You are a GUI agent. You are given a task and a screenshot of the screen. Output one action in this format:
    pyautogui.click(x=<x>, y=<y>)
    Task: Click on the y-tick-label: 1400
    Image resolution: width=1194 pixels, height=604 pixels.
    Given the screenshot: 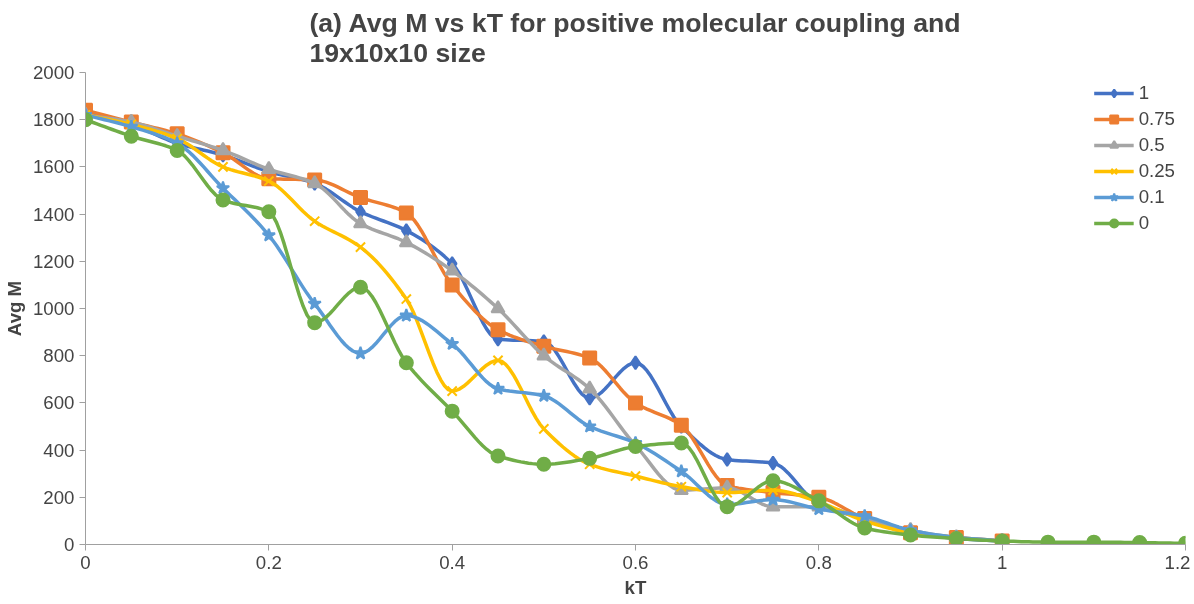 What is the action you would take?
    pyautogui.click(x=54, y=214)
    